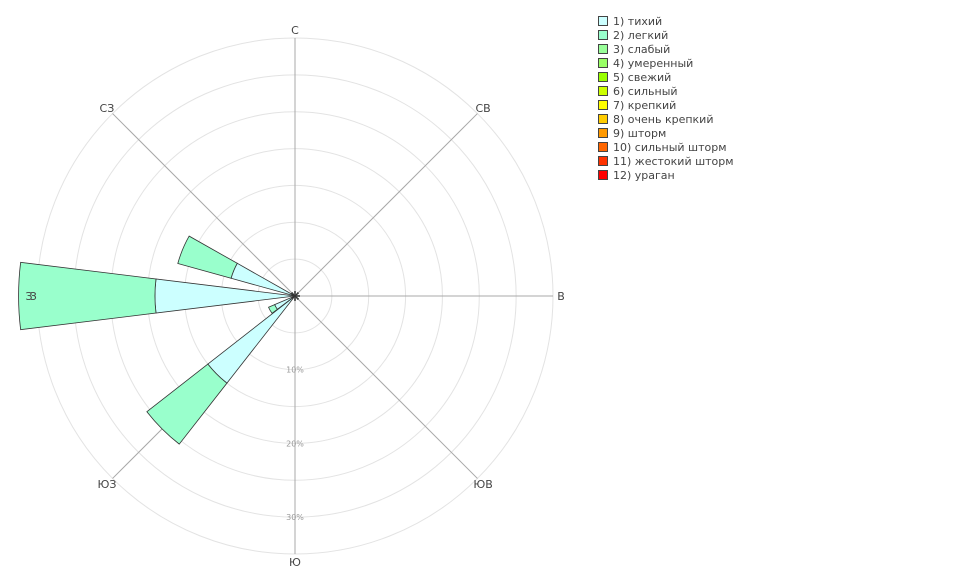 The height and width of the screenshot is (588, 954). Describe the element at coordinates (295, 443) in the screenshot. I see `ring-label: 20%` at that location.